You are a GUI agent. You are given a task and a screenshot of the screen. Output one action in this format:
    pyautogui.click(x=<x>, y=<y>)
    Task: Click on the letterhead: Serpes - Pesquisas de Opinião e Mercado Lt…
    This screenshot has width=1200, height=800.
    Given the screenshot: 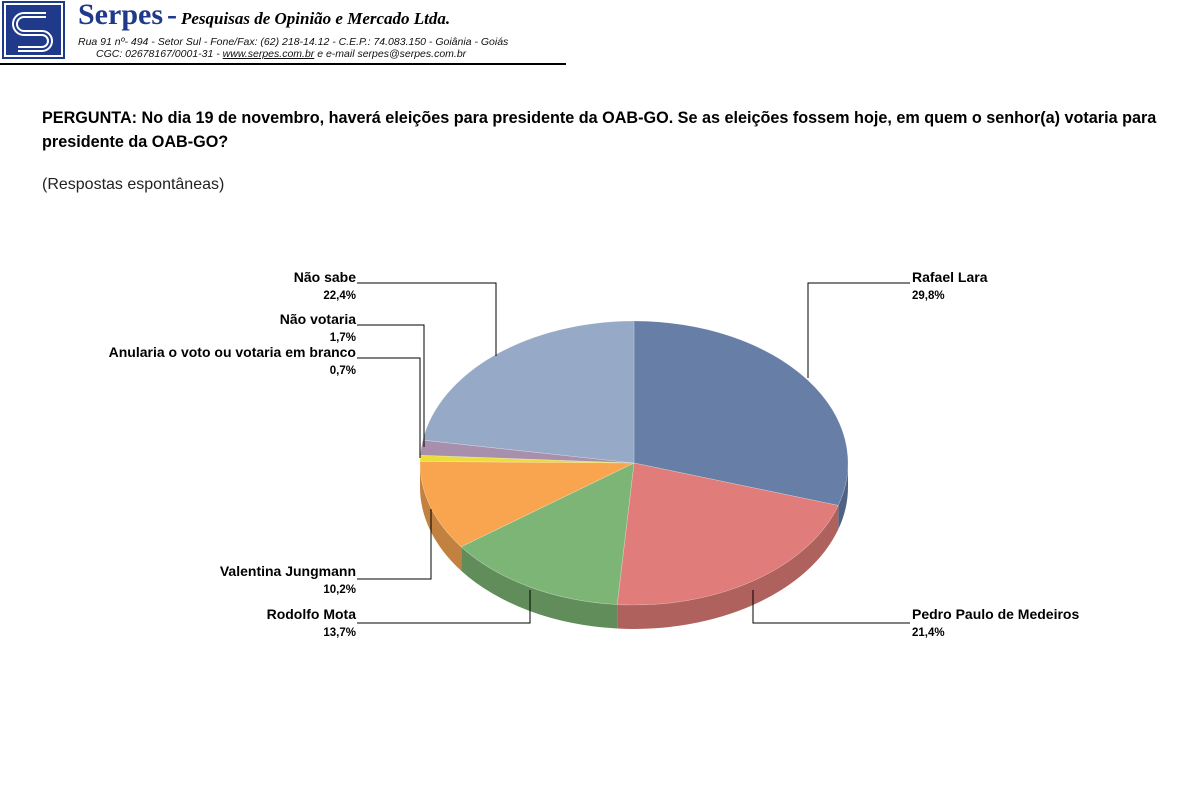 What is the action you would take?
    pyautogui.click(x=283, y=33)
    